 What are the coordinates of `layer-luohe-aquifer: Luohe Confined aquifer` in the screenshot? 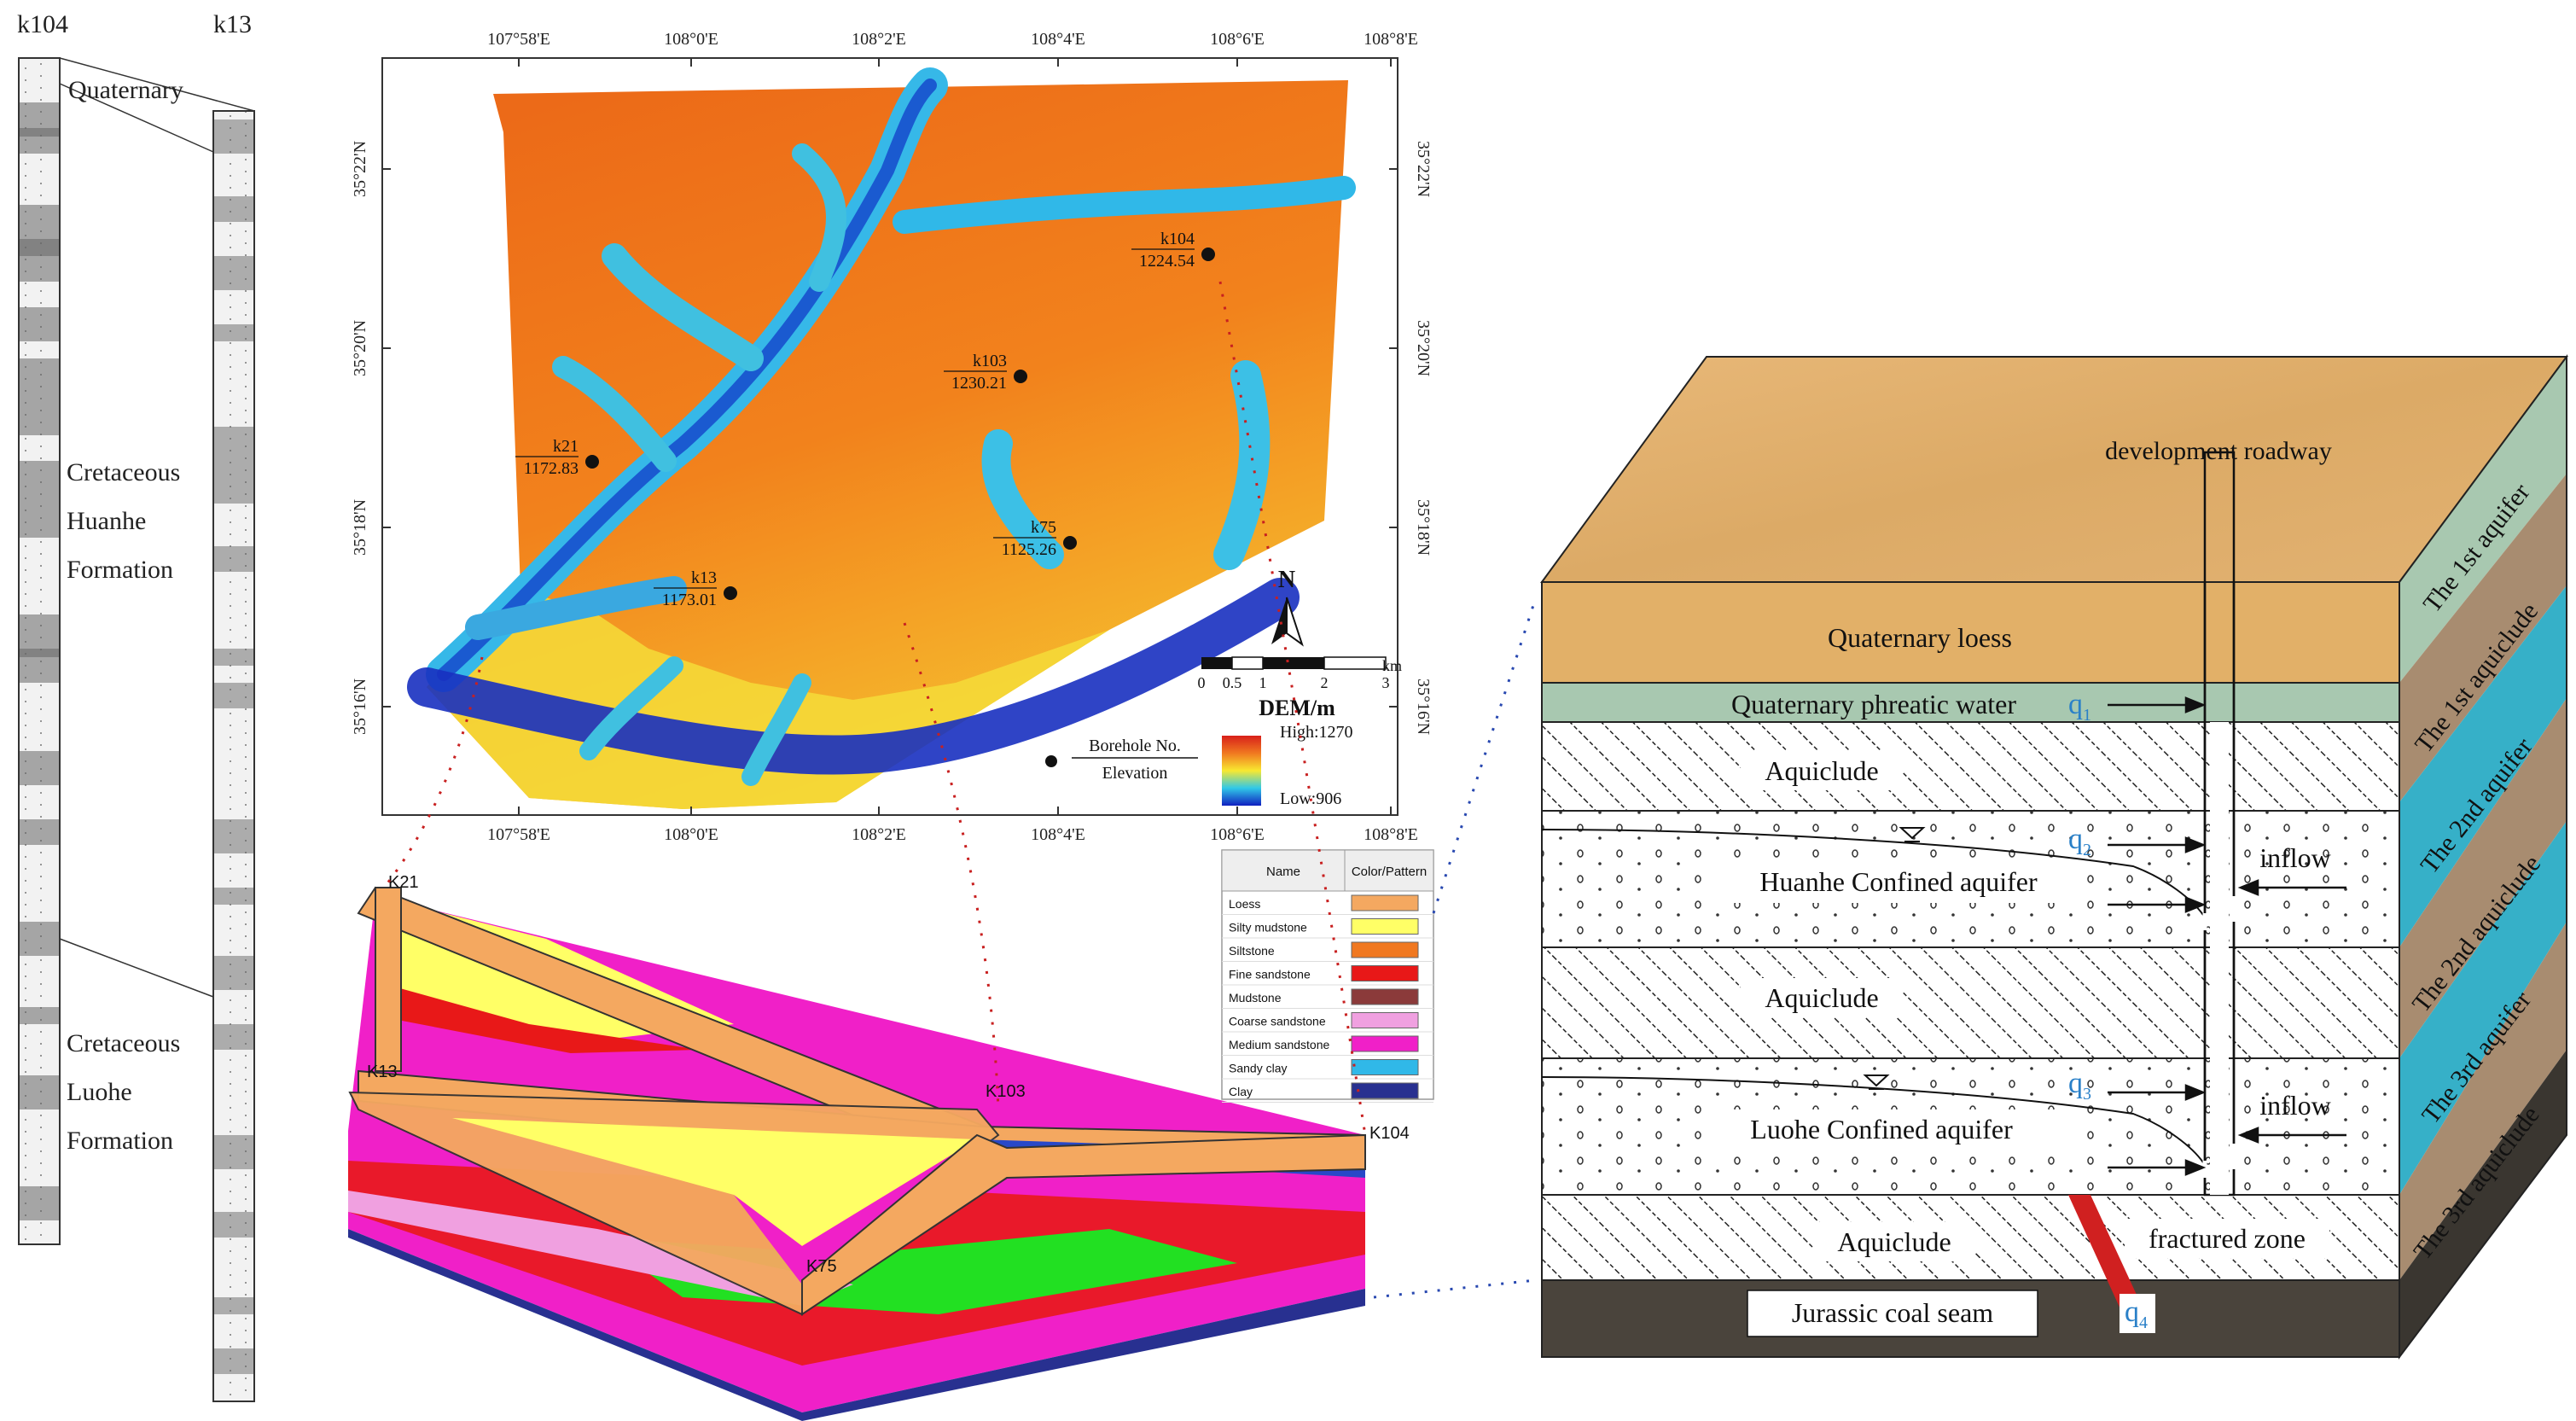 It's located at (1882, 1129).